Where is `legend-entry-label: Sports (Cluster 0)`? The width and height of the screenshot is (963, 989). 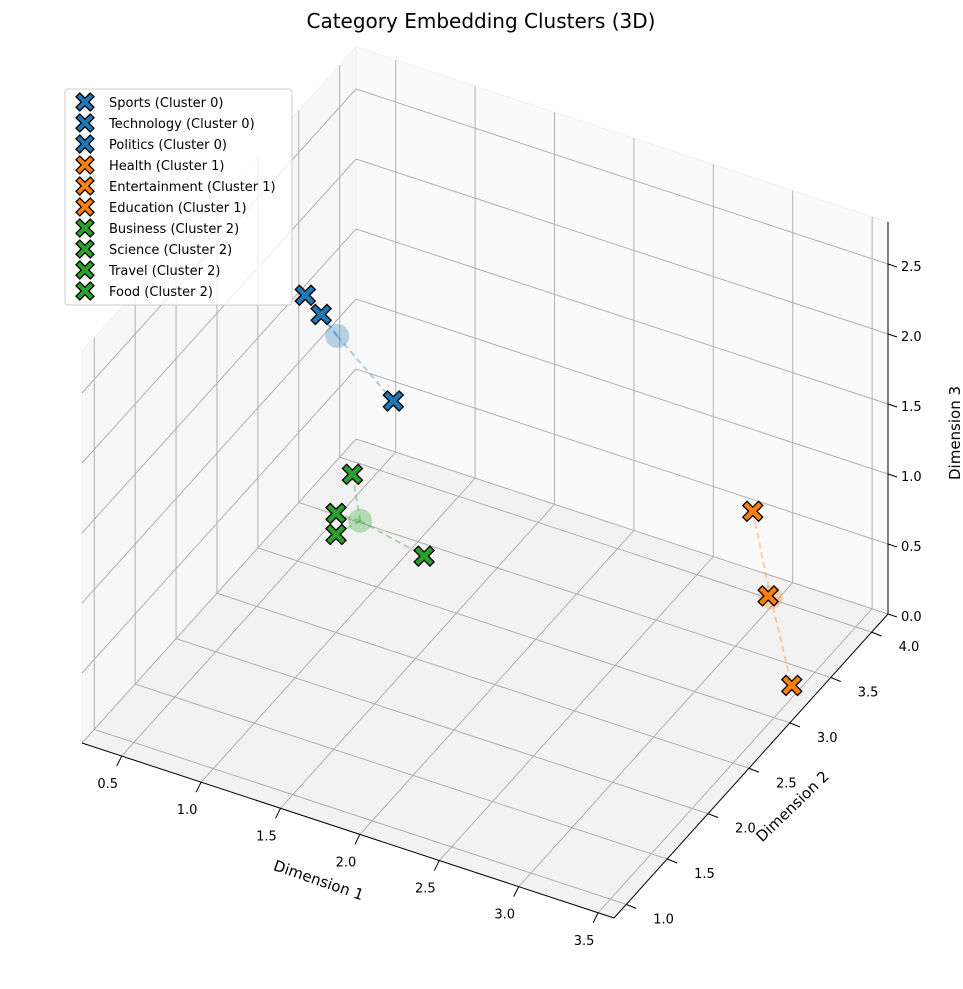
legend-entry-label: Sports (Cluster 0) is located at coordinates (166, 103).